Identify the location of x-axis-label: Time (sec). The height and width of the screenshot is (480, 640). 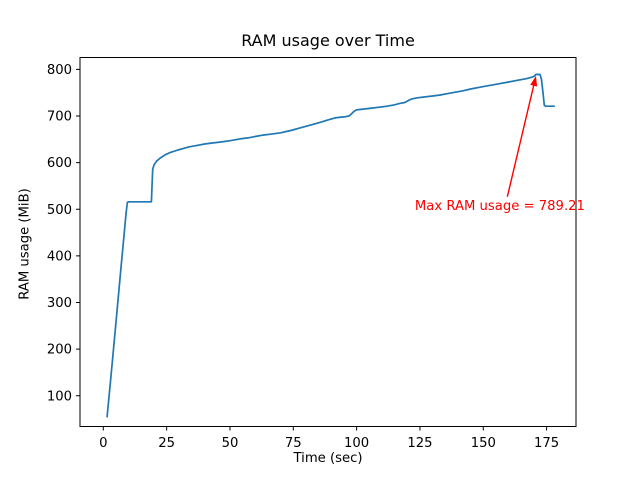
(328, 458).